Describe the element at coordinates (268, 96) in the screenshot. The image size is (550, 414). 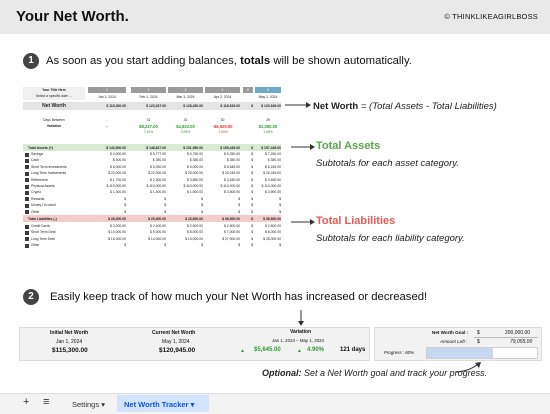
I see `date-cell: May 1, 2024` at that location.